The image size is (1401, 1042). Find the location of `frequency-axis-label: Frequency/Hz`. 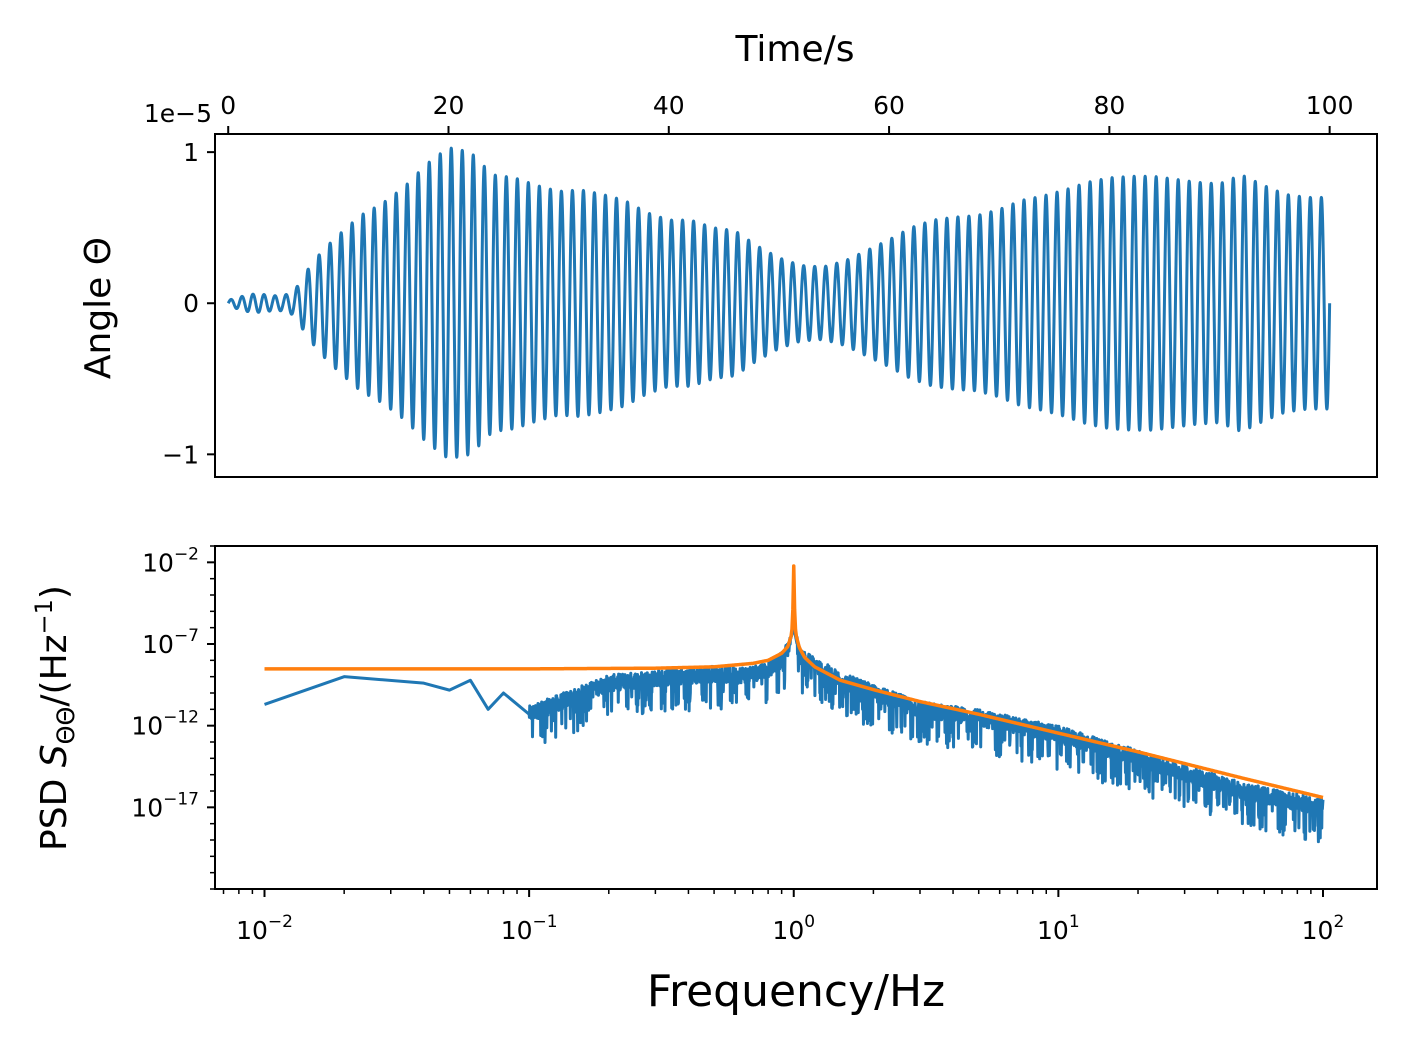

frequency-axis-label: Frequency/Hz is located at coordinates (796, 991).